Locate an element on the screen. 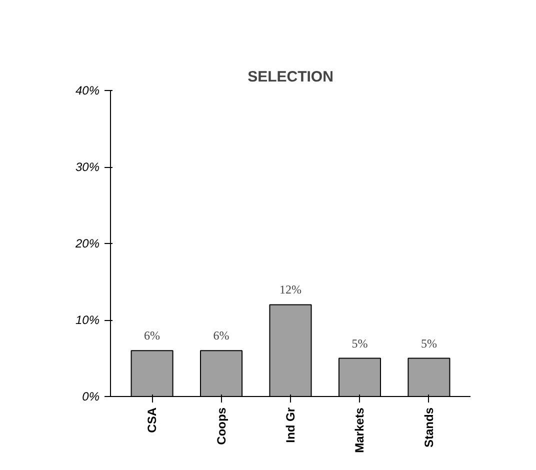  x-tick-label: Stands is located at coordinates (429, 427).